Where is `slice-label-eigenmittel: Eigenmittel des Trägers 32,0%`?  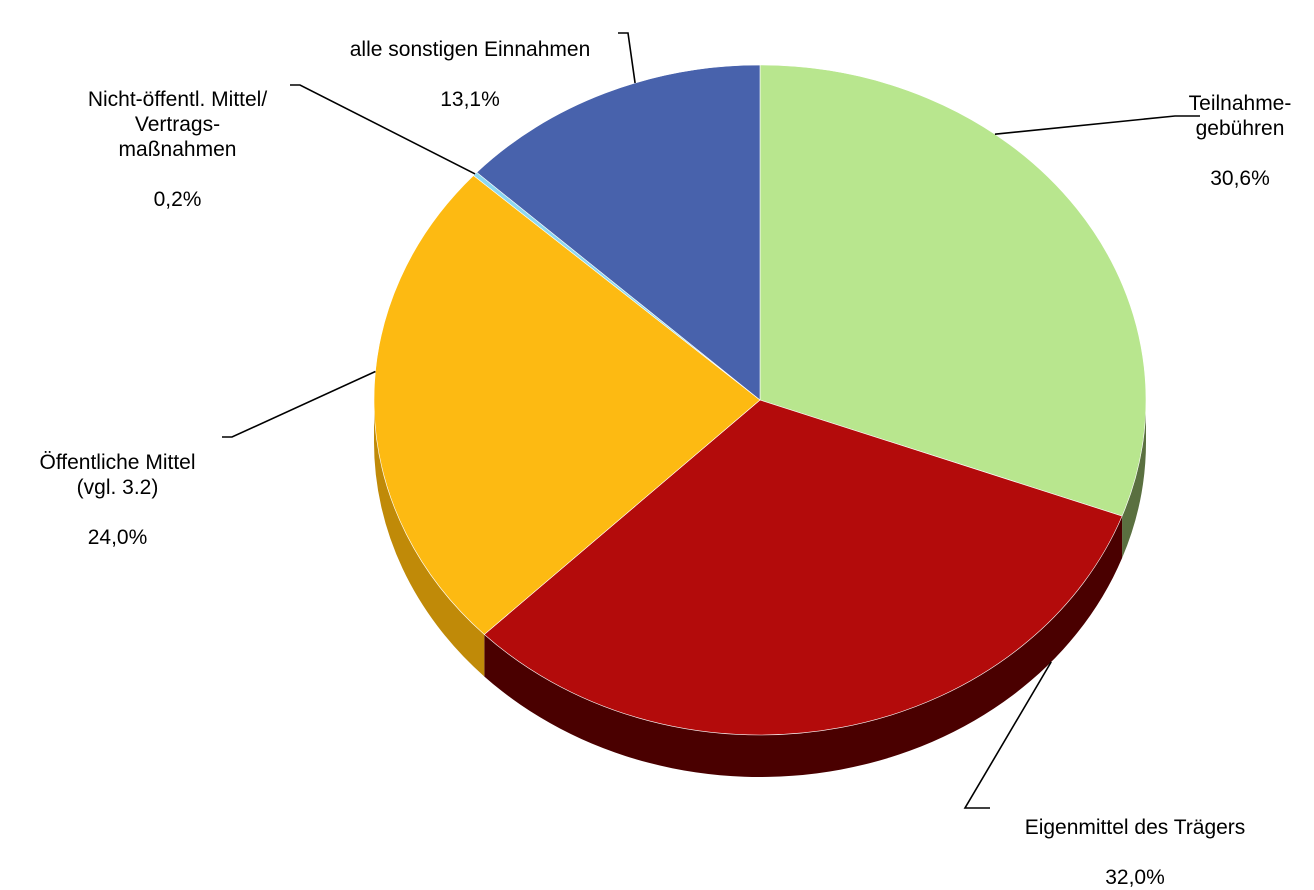
slice-label-eigenmittel: Eigenmittel des Trägers 32,0% is located at coordinates (1135, 840).